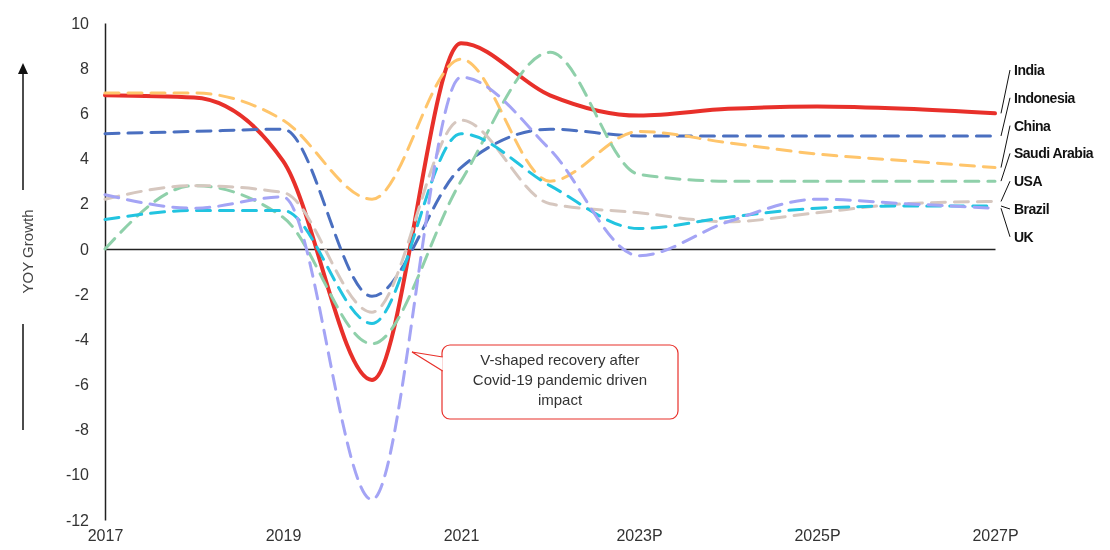  I want to click on y-tick-label: -8, so click(82, 430).